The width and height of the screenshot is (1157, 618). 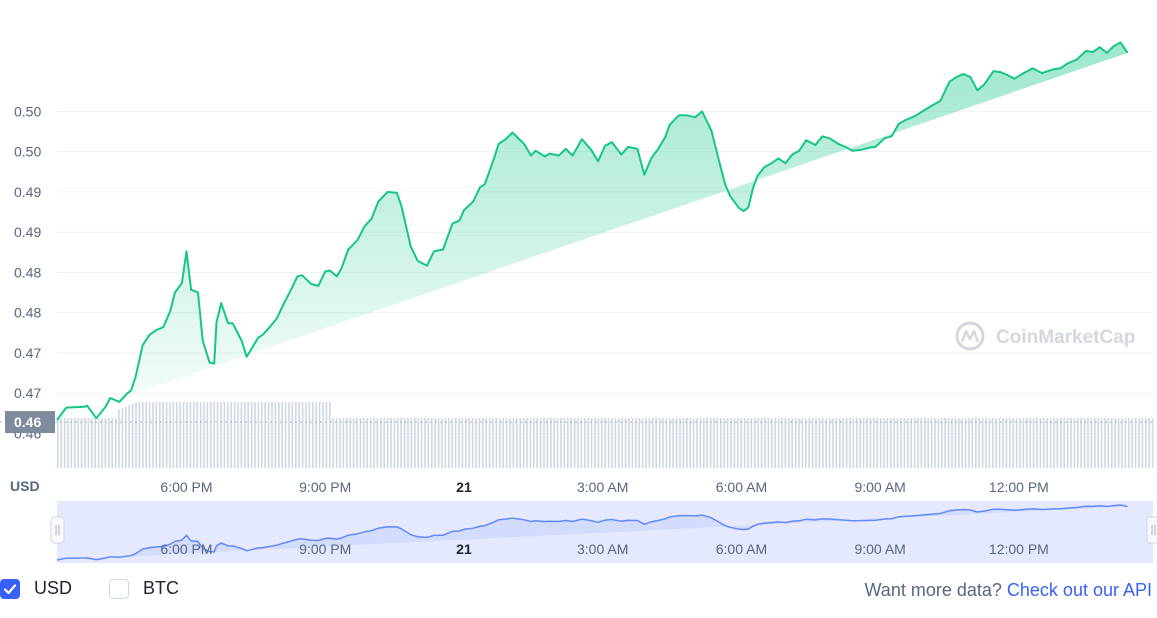 I want to click on current-price-tag-text: 0.46, so click(x=27, y=422).